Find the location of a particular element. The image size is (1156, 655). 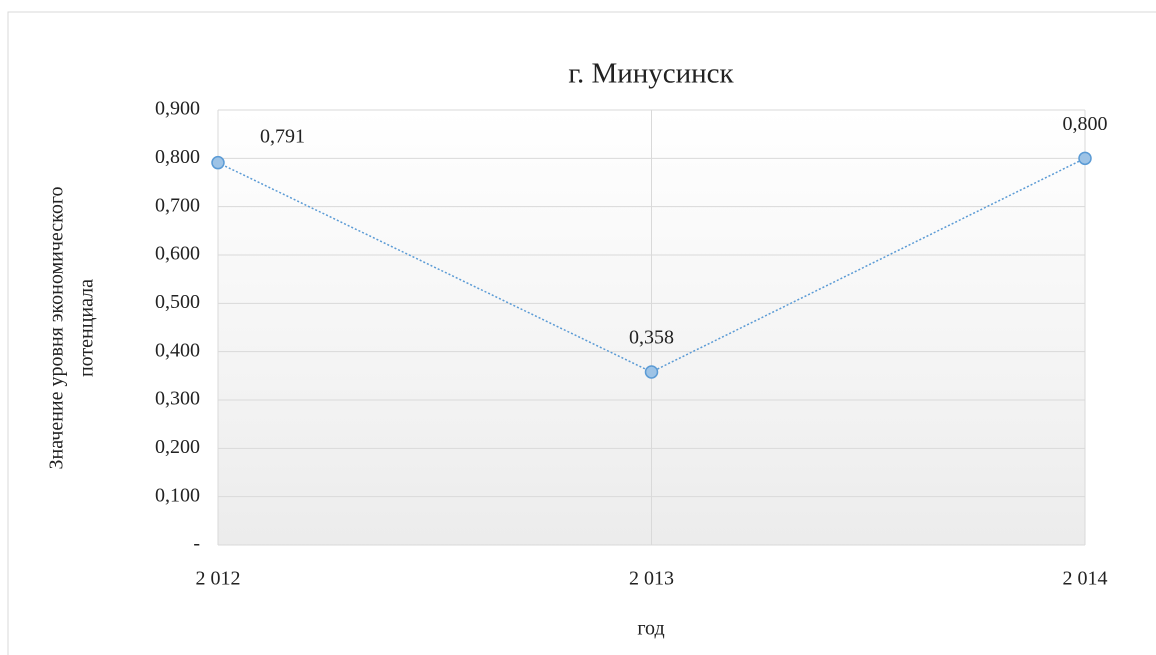

x-tick-label: 2 014 is located at coordinates (1085, 579).